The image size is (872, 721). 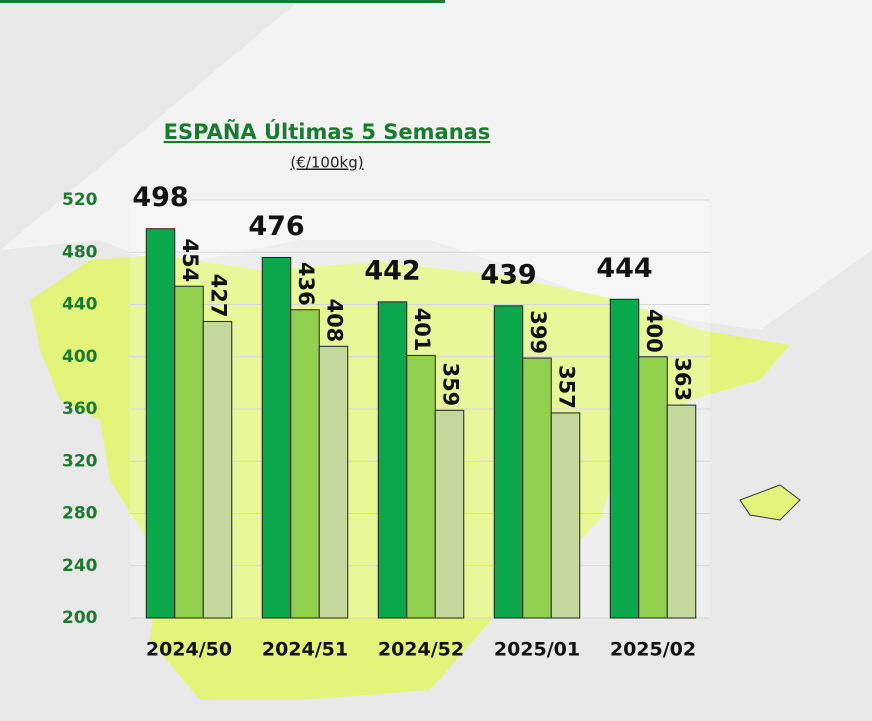 I want to click on y-tick-label: 280, so click(x=80, y=514).